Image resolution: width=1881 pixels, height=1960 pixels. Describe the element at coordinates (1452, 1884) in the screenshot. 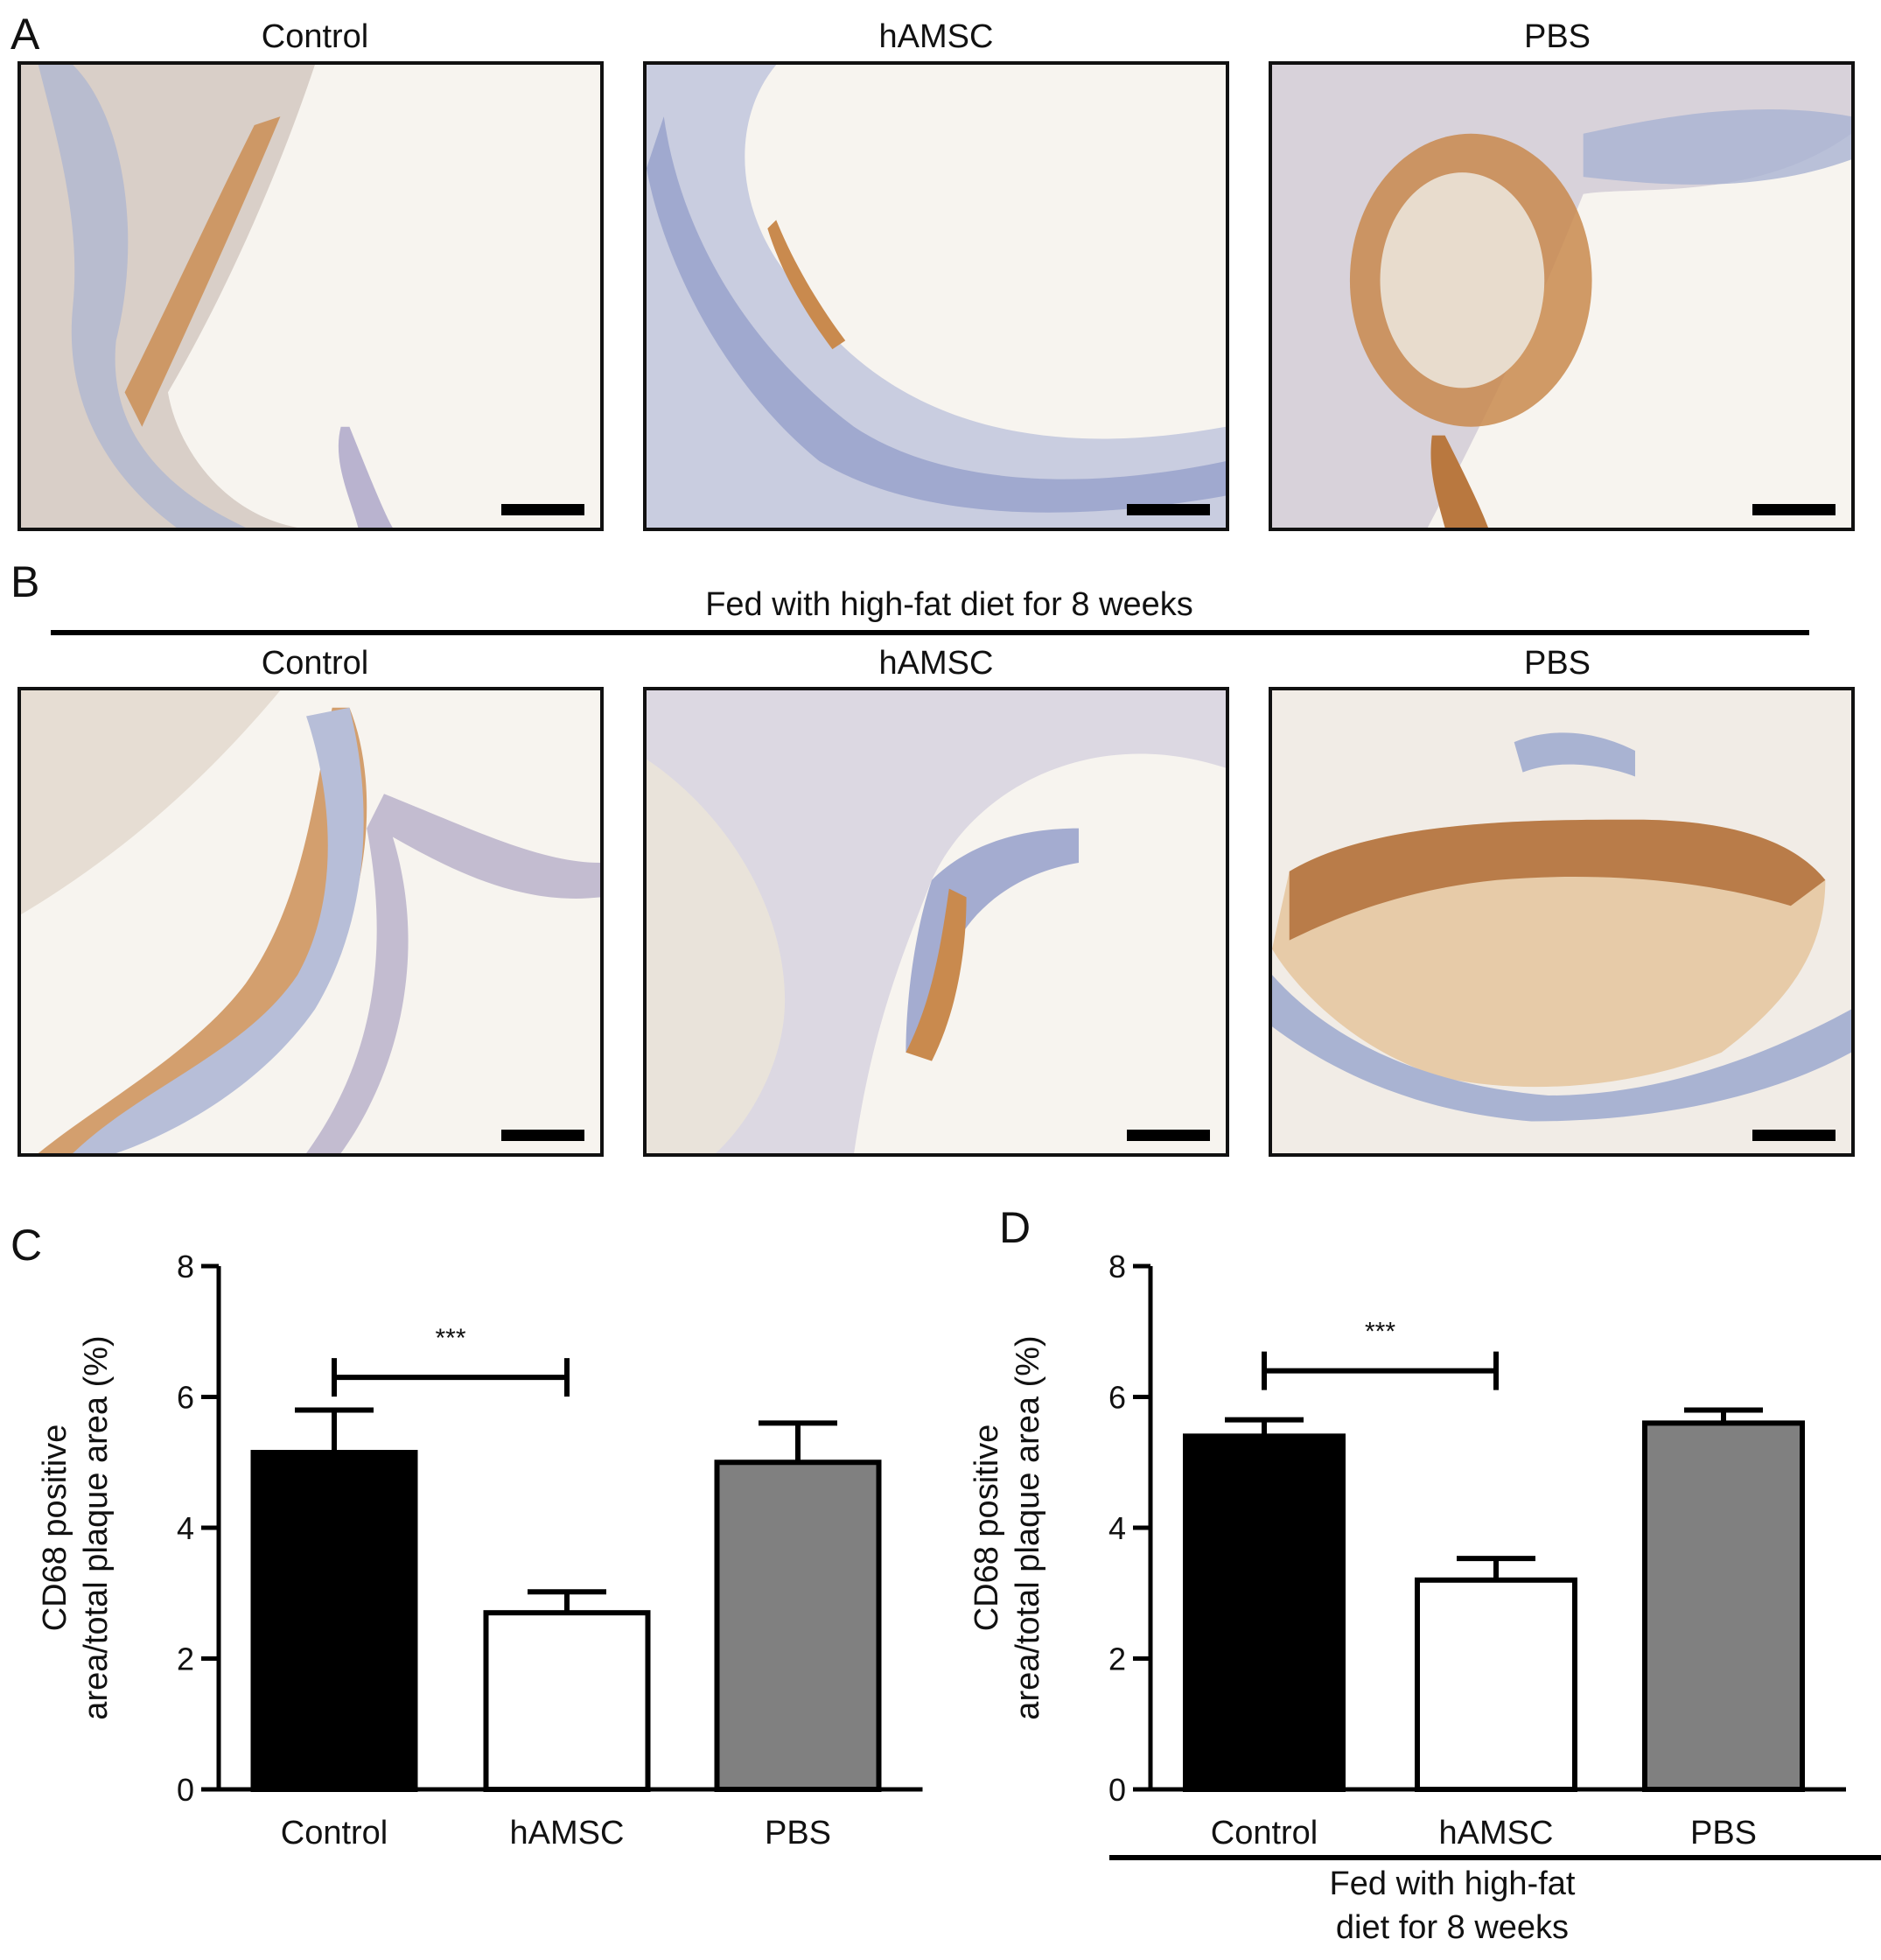

I see `panel-d-group-label-line1: Fed with high-fat` at that location.